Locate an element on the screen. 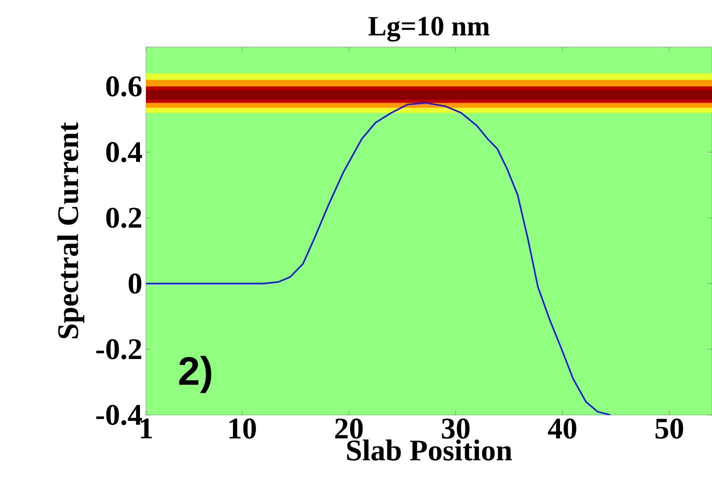 The width and height of the screenshot is (712, 498). x-tick-label: 30 is located at coordinates (456, 428).